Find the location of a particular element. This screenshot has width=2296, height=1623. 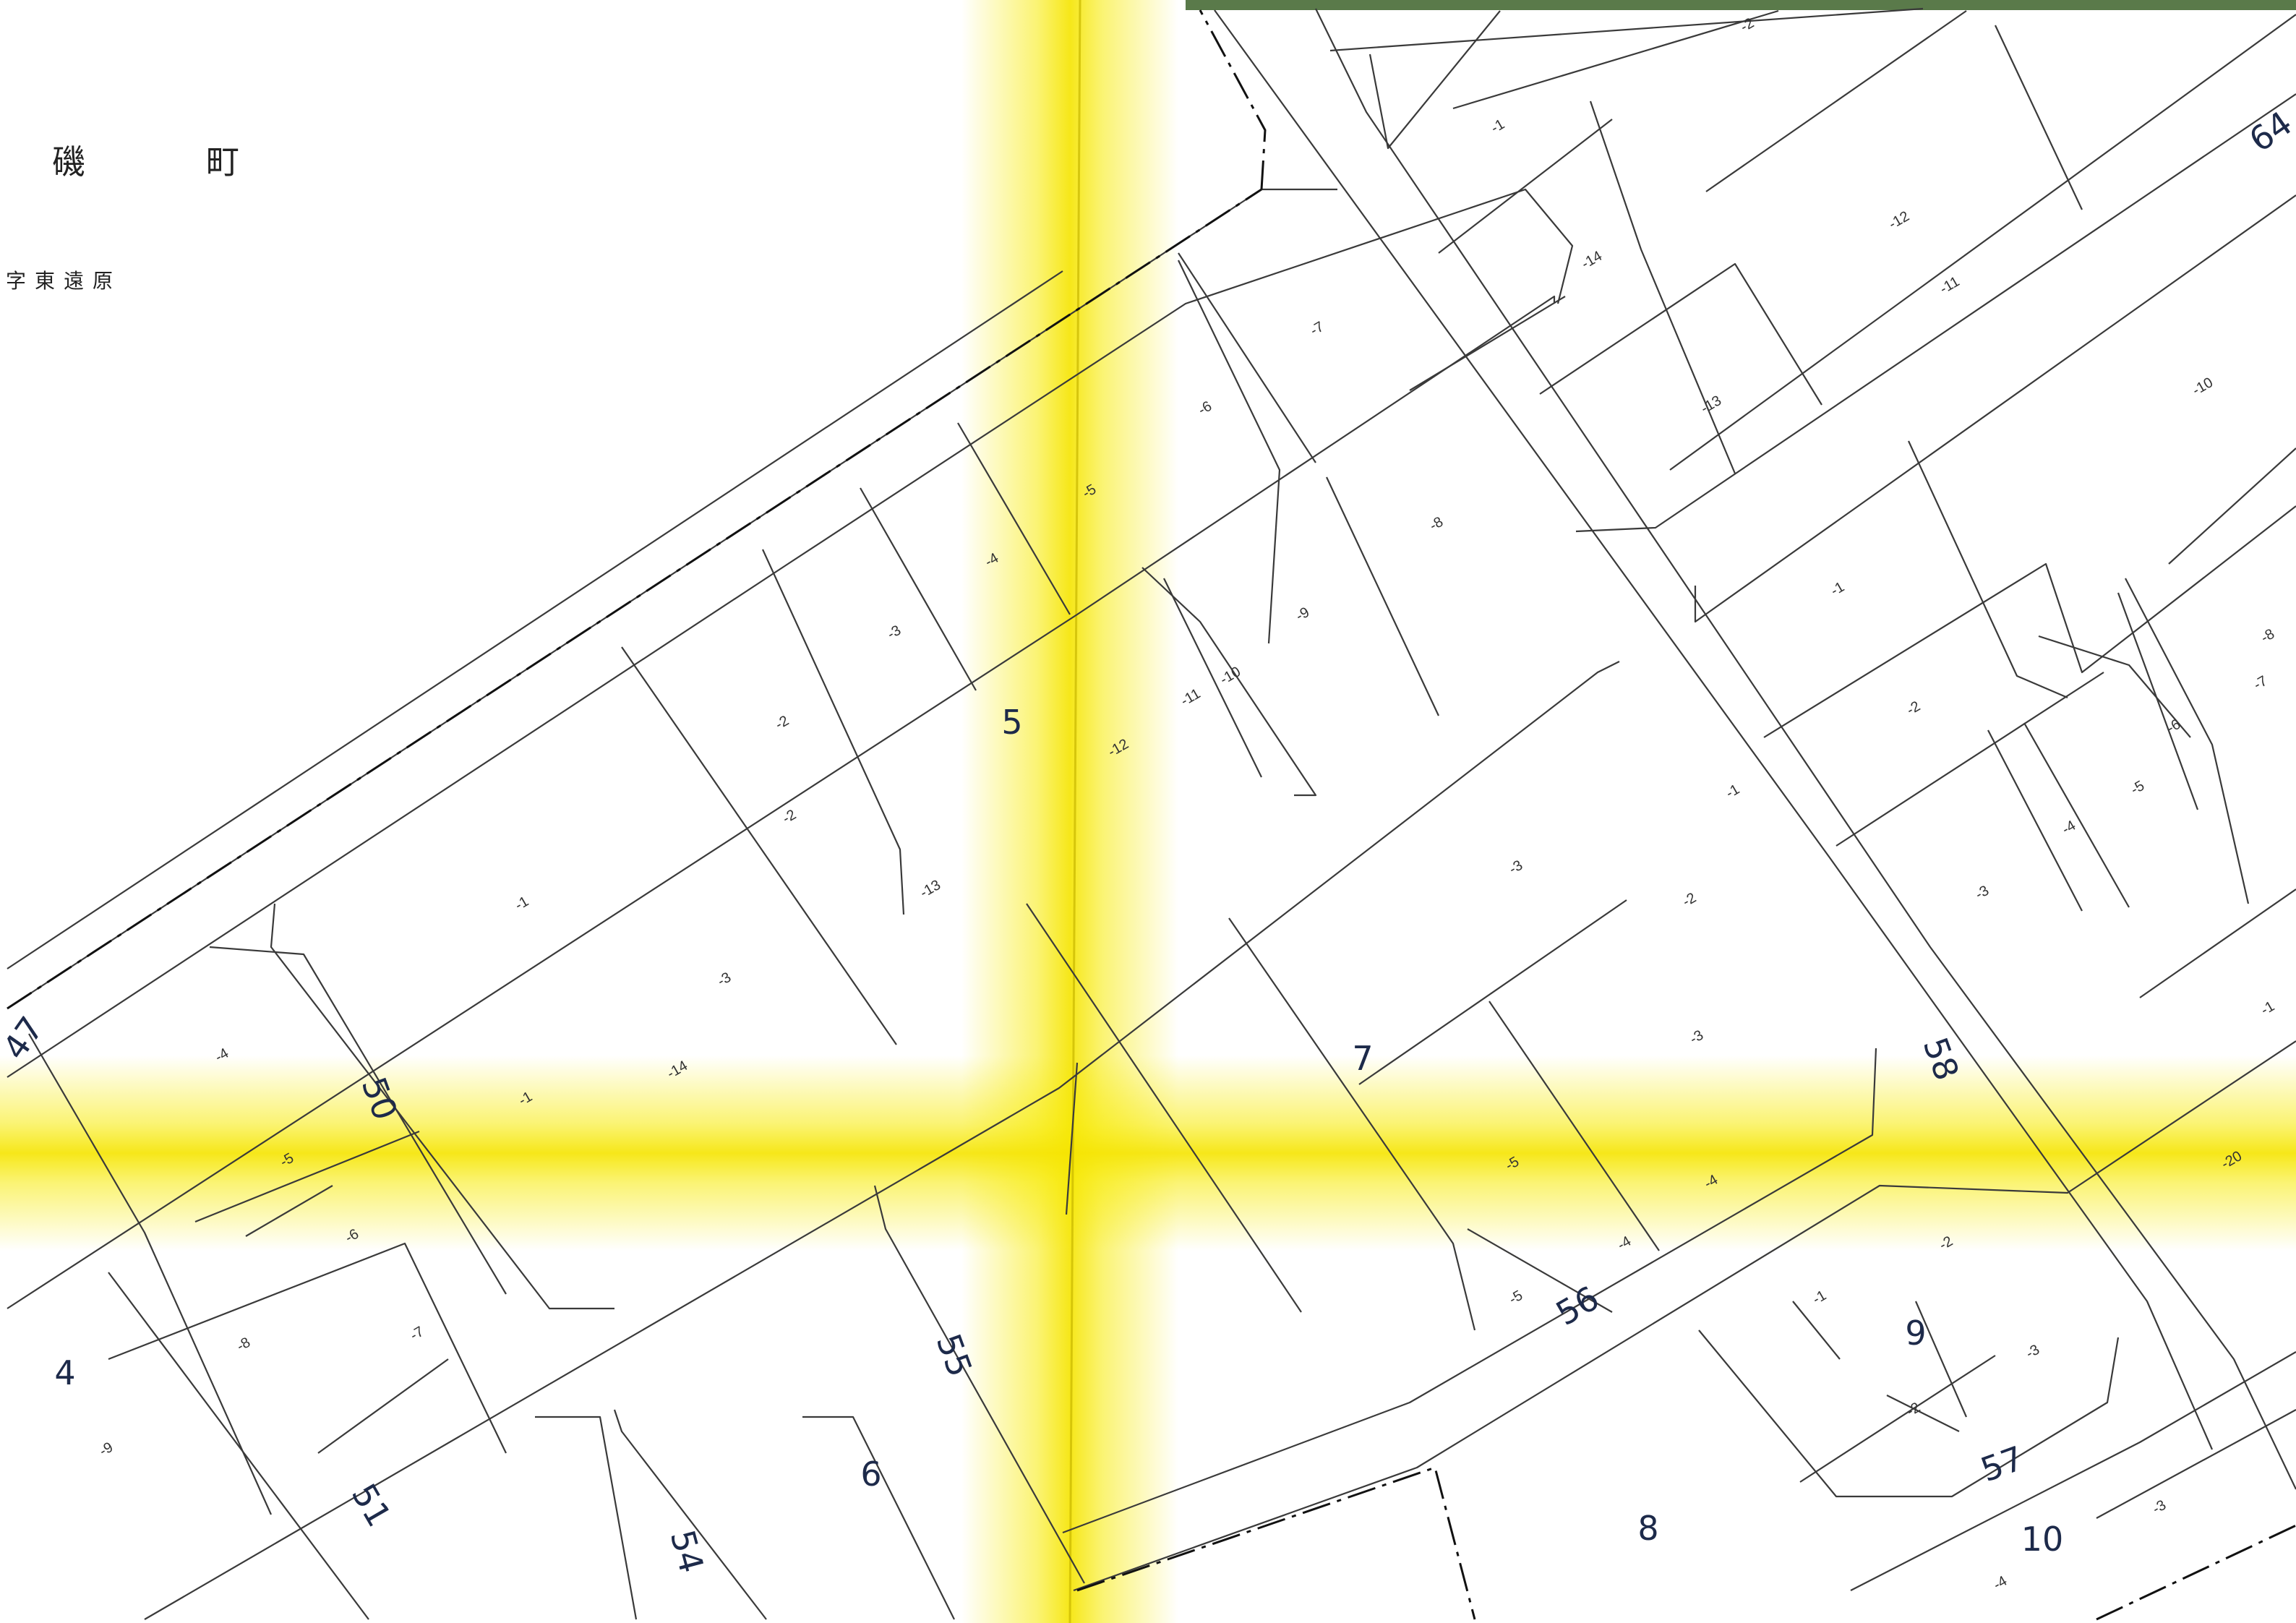

top-edge is located at coordinates (1741, 5).